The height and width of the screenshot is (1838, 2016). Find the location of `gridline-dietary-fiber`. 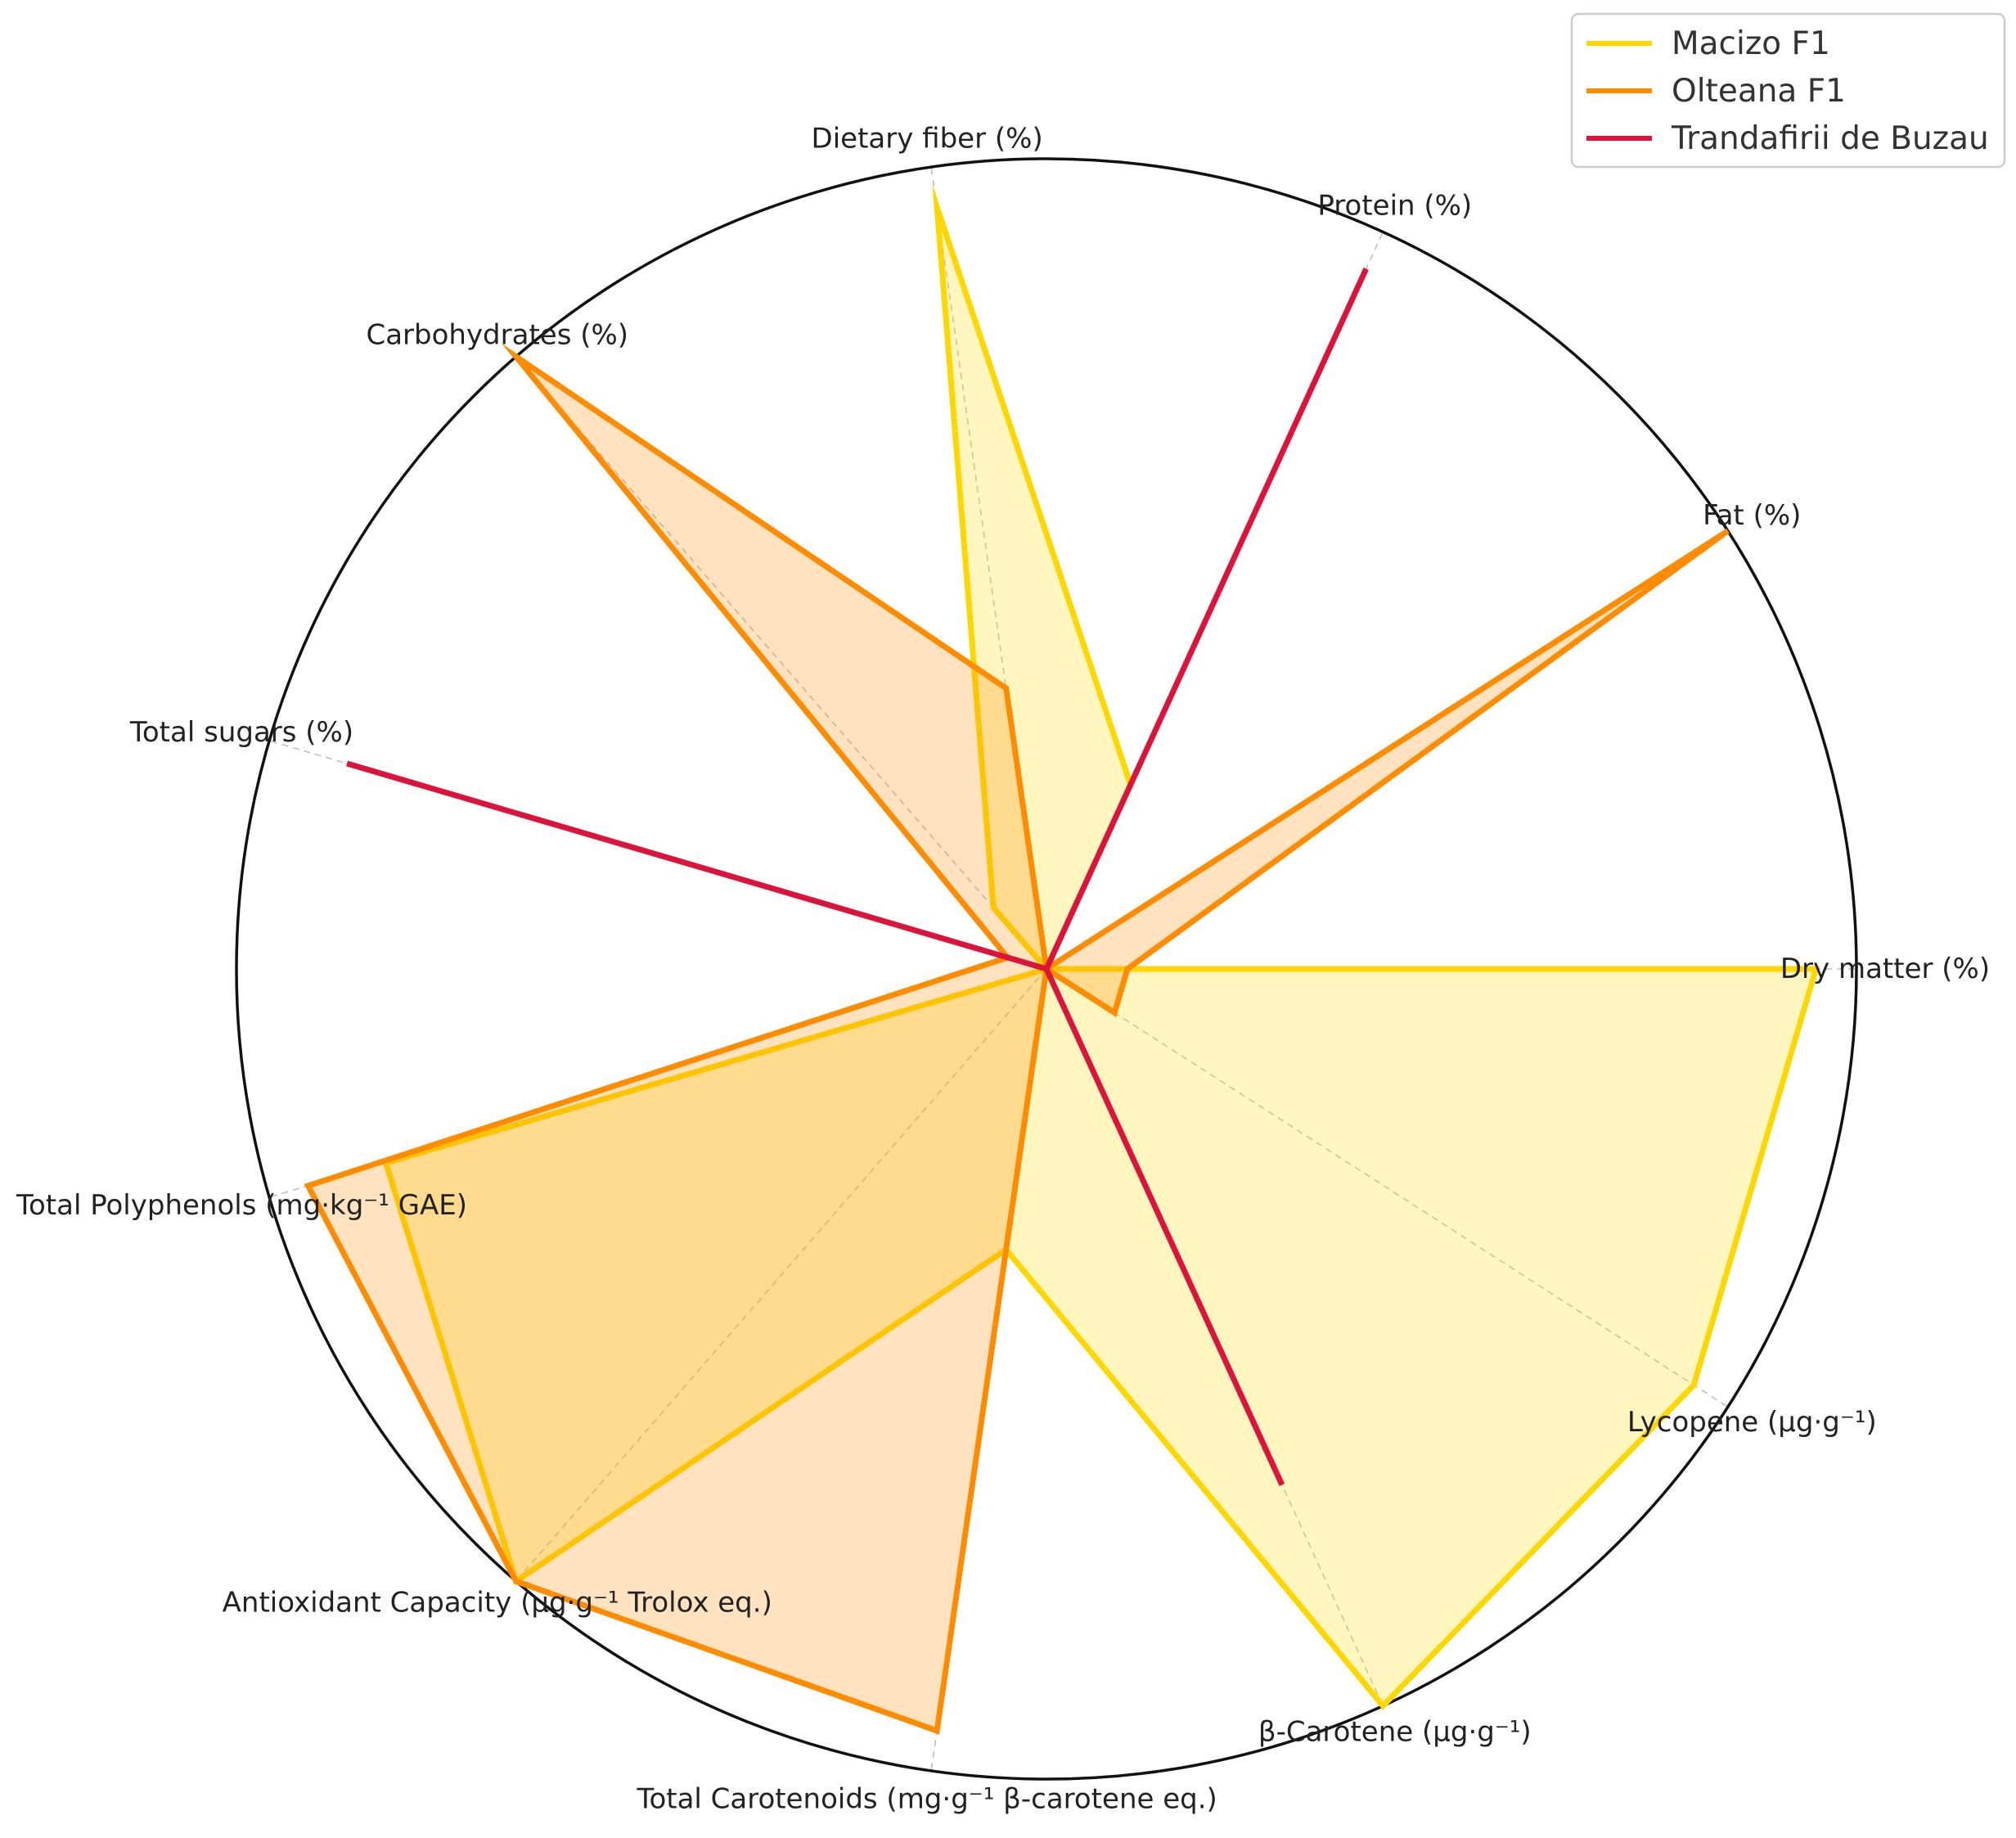

gridline-dietary-fiber is located at coordinates (989, 568).